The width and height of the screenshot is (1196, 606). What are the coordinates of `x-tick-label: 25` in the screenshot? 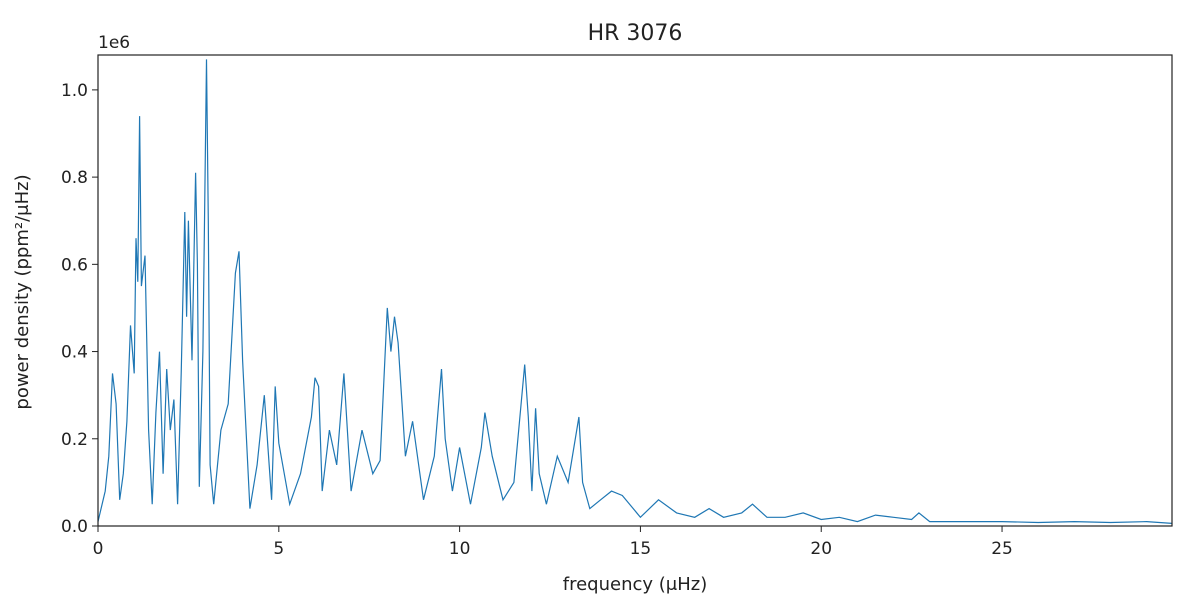 It's located at (1002, 549).